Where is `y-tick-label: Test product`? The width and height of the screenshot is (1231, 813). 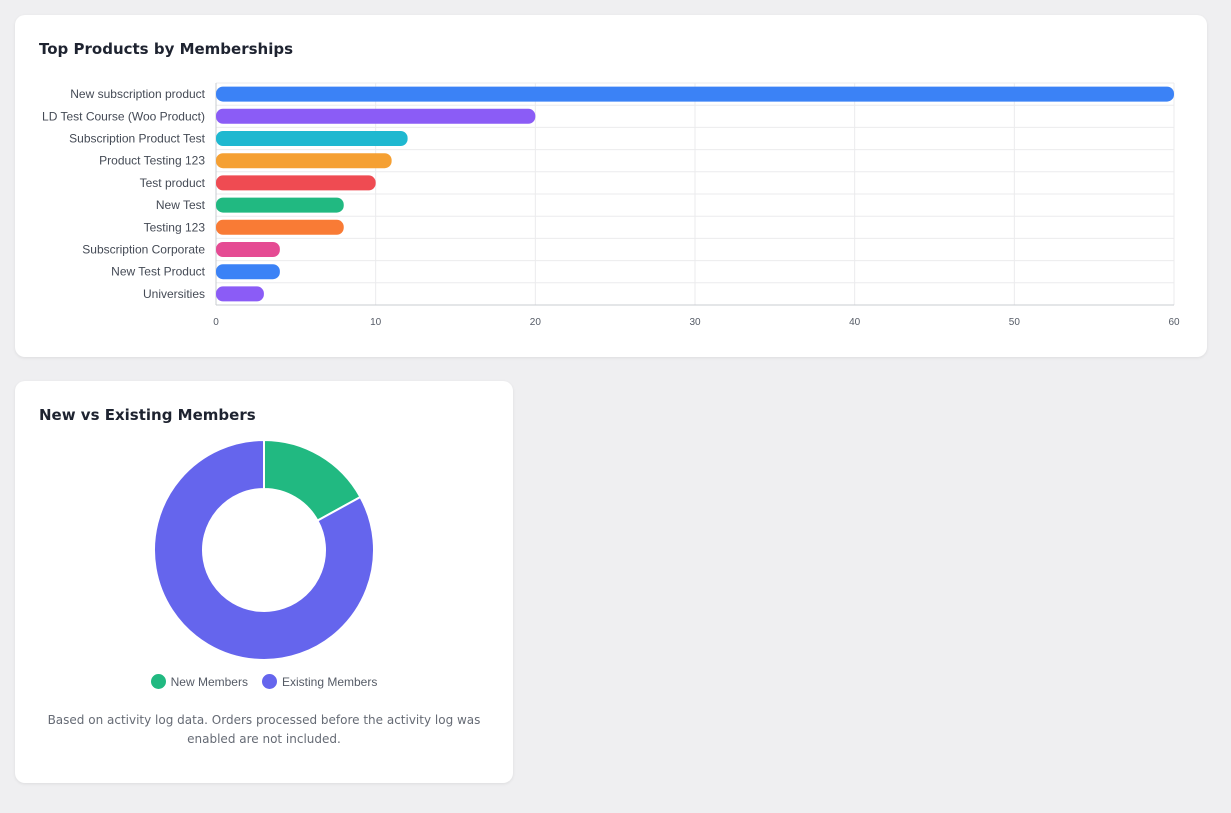 y-tick-label: Test product is located at coordinates (173, 183).